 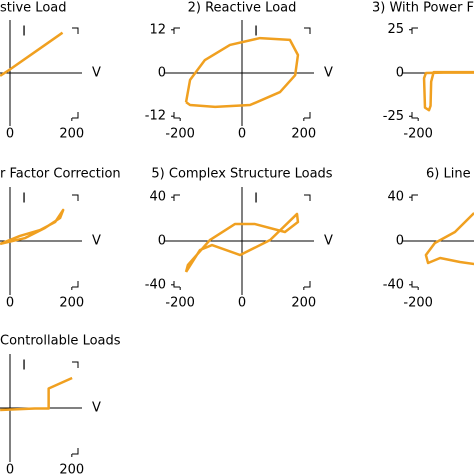 I want to click on panel-title: 6) Line, so click(x=448, y=174).